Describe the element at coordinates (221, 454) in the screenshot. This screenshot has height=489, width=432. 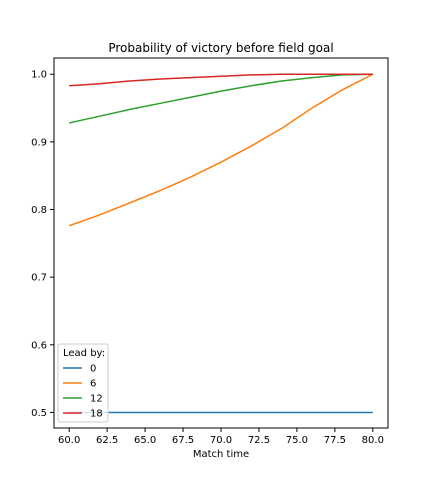
I see `x-axis-label: Match time` at that location.